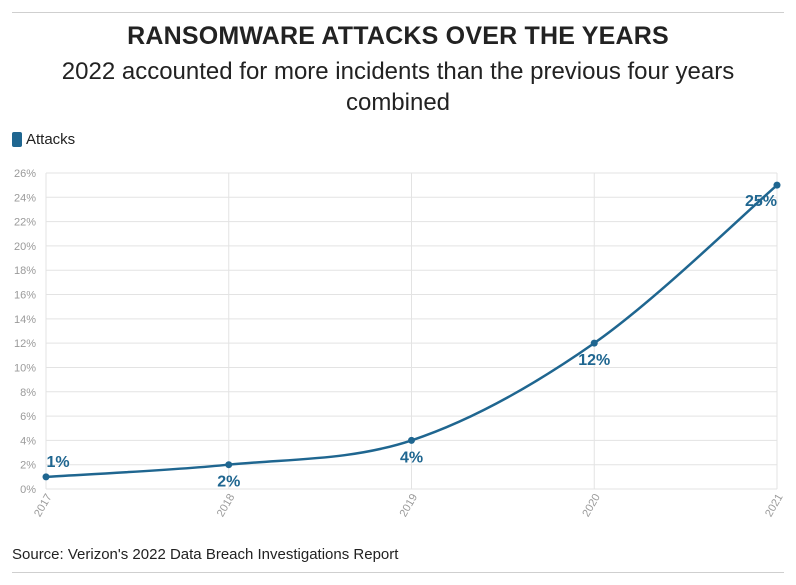 The height and width of the screenshot is (585, 796). I want to click on legend-label: Attacks, so click(51, 139).